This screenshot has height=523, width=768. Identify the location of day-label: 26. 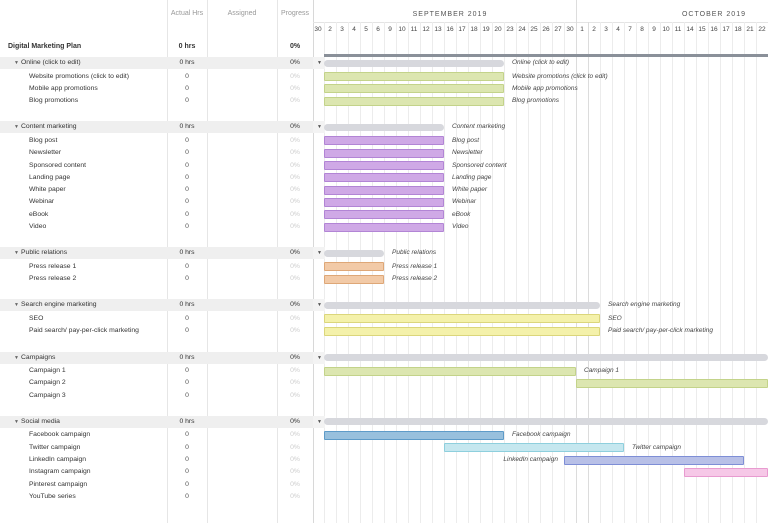
(546, 29).